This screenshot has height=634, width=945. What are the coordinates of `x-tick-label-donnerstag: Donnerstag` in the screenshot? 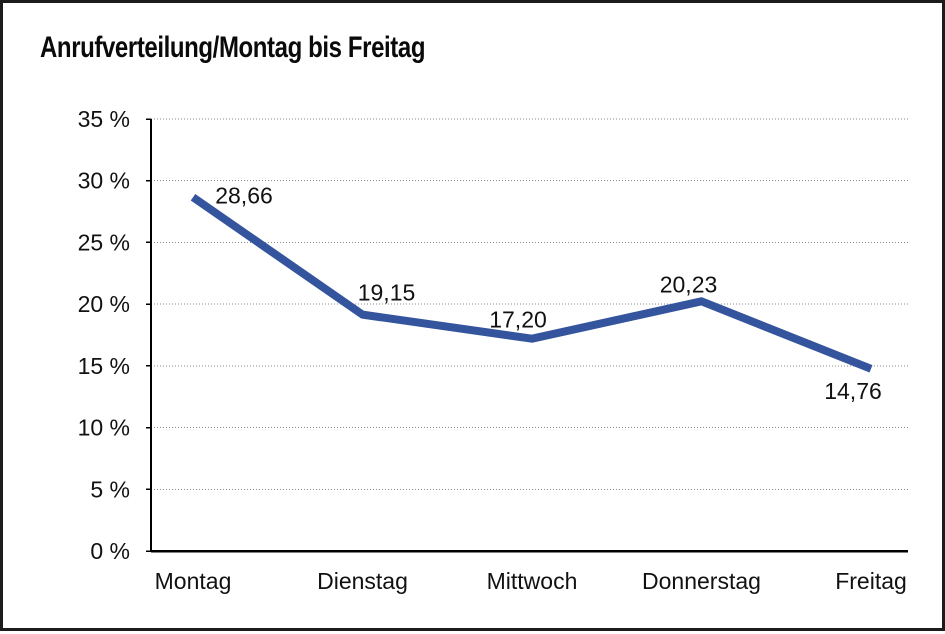 It's located at (701, 581).